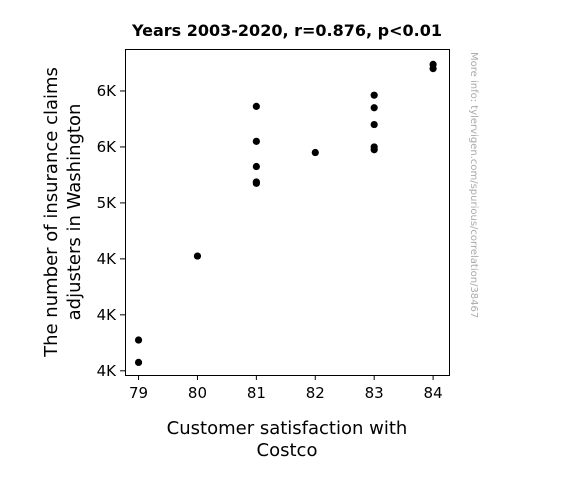 The width and height of the screenshot is (575, 500). What do you see at coordinates (138, 393) in the screenshot?
I see `x-tick-label: 79` at bounding box center [138, 393].